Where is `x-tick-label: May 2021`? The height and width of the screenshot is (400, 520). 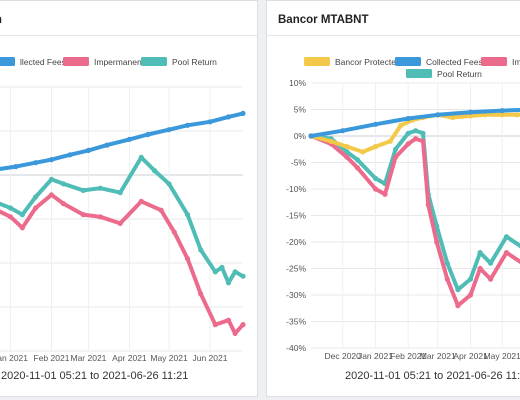
x-tick-label: May 2021 is located at coordinates (169, 358).